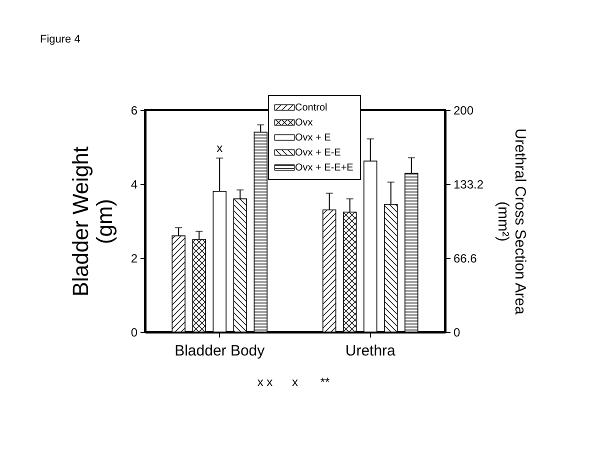 This screenshot has width=600, height=463. I want to click on y2-tick-label: 133.2, so click(469, 185).